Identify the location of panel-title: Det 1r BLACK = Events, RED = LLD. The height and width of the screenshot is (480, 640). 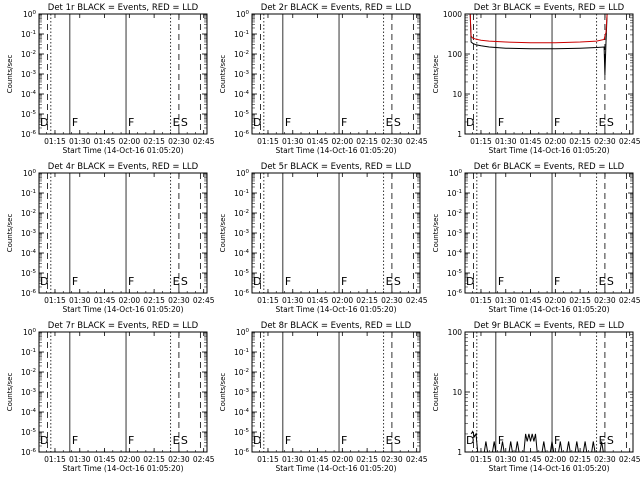
(123, 8).